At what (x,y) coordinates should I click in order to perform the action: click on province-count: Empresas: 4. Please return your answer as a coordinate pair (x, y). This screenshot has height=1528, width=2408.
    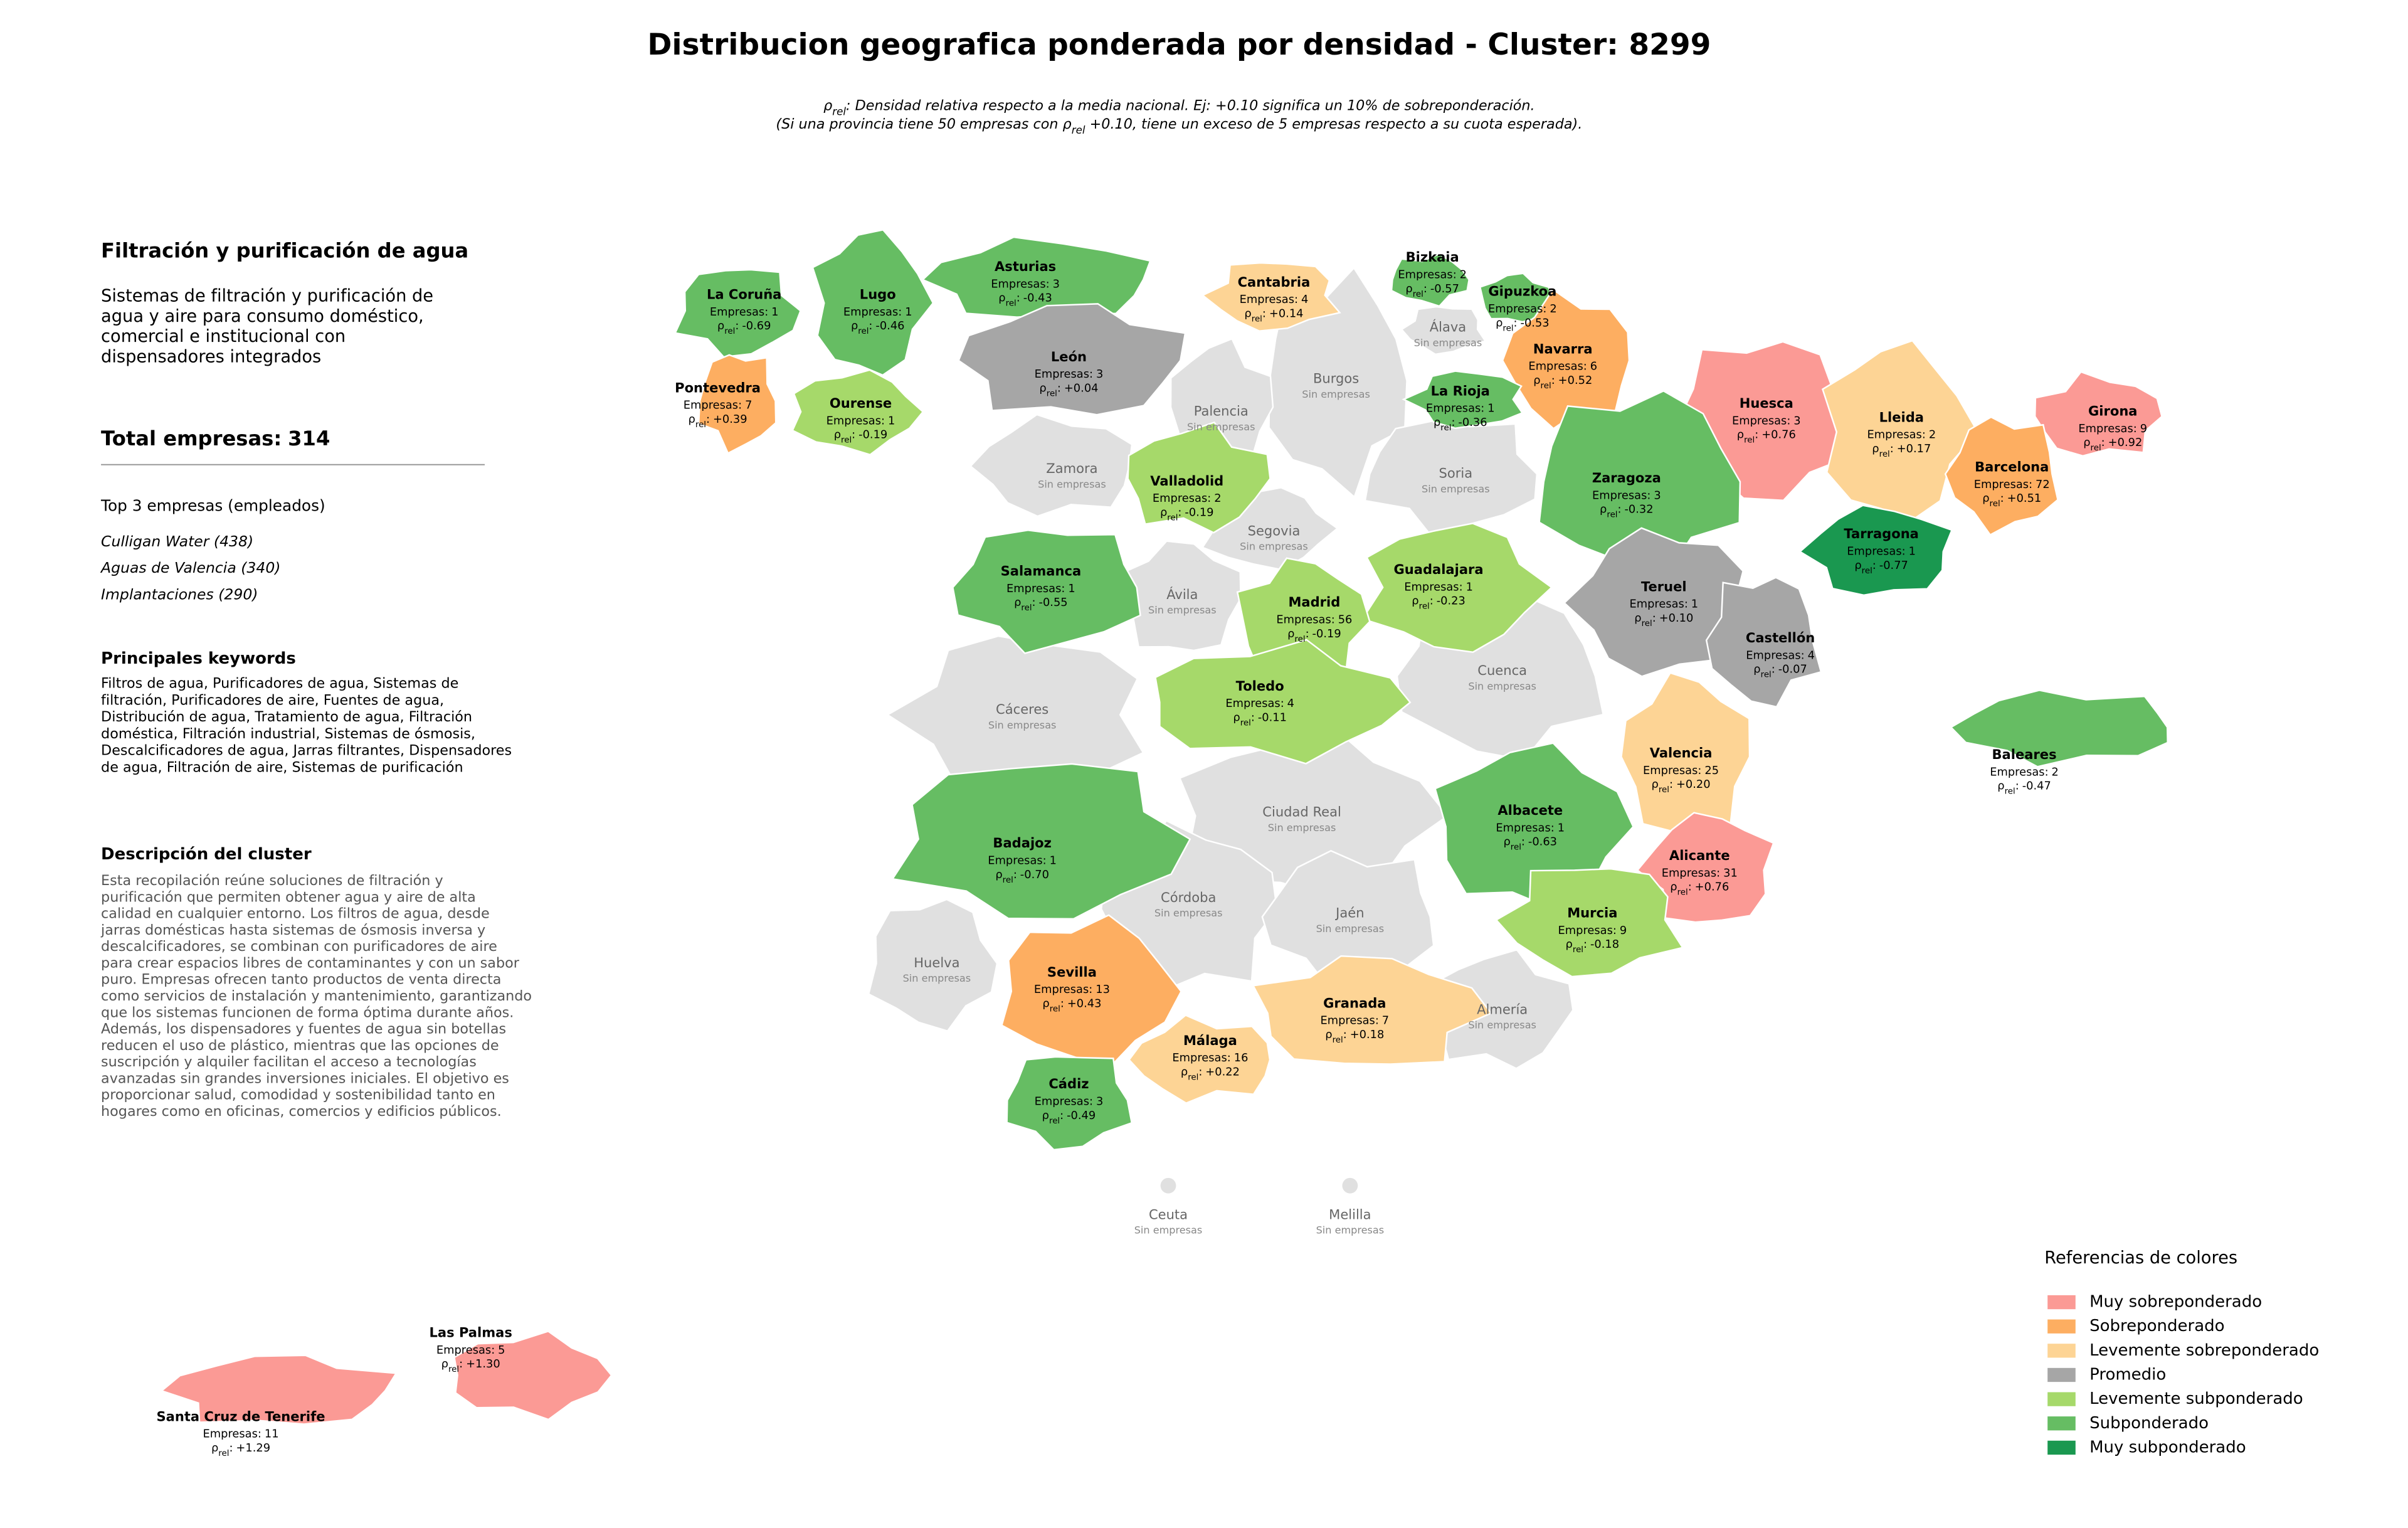
    Looking at the image, I should click on (1259, 703).